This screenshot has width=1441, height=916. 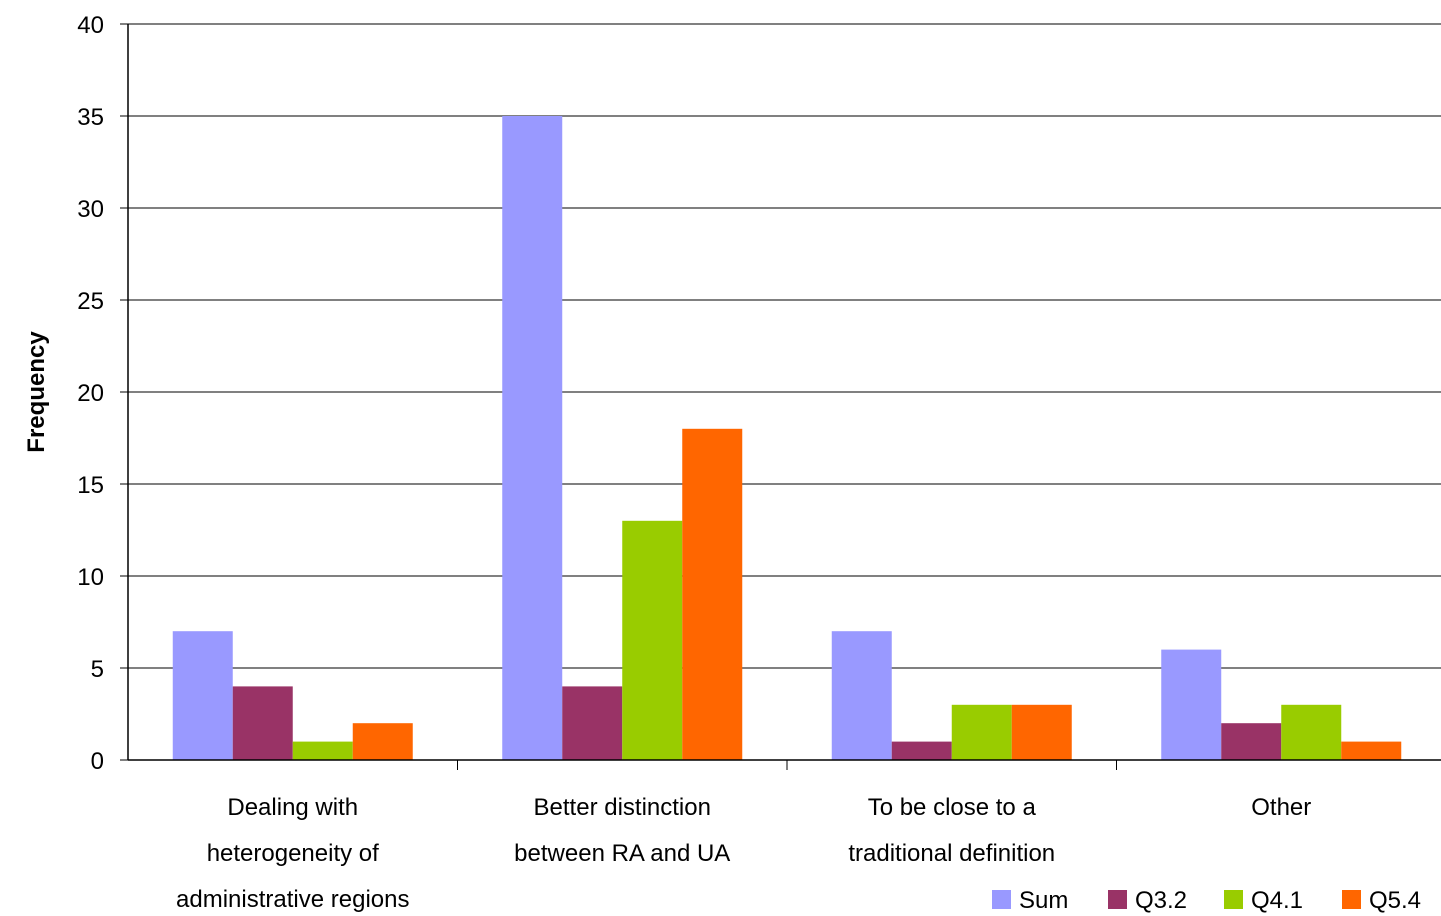 What do you see at coordinates (1277, 900) in the screenshot?
I see `legend-label: Q4.1` at bounding box center [1277, 900].